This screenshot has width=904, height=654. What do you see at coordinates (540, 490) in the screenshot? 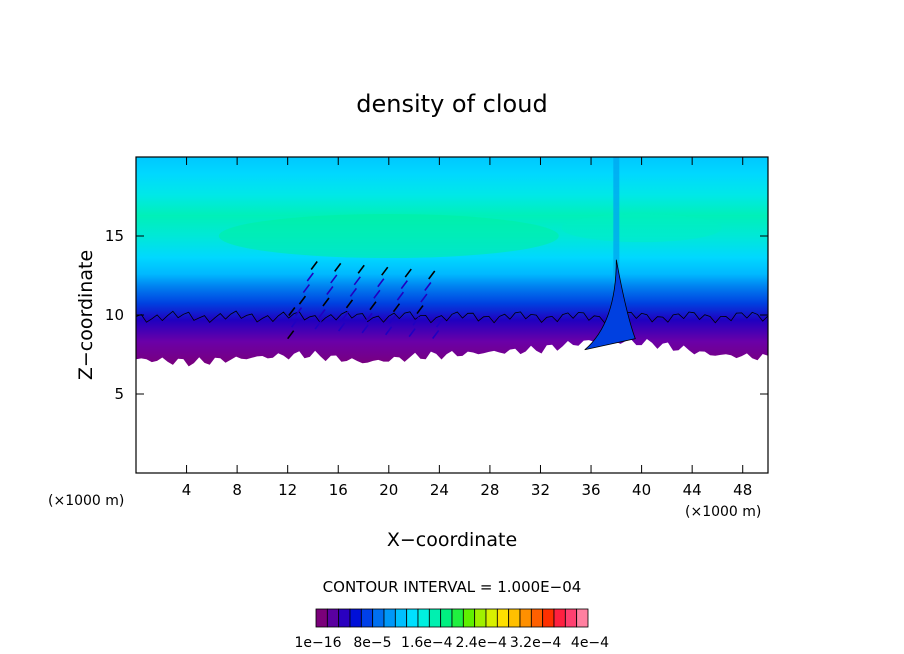
I see `x-tick-label: 32` at bounding box center [540, 490].